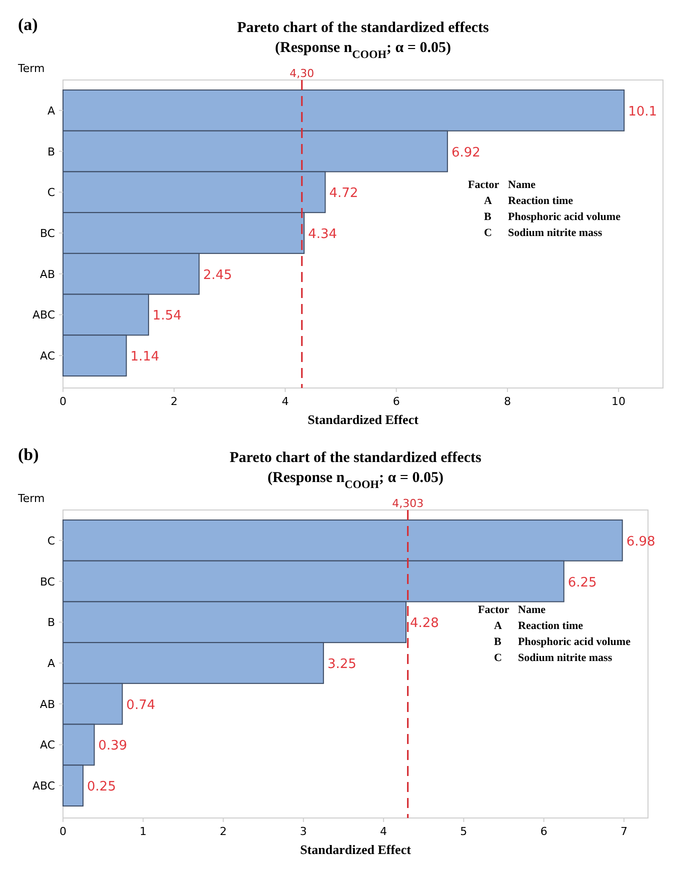 This screenshot has width=681, height=870. Describe the element at coordinates (641, 542) in the screenshot. I see `data-label: 6.98` at that location.